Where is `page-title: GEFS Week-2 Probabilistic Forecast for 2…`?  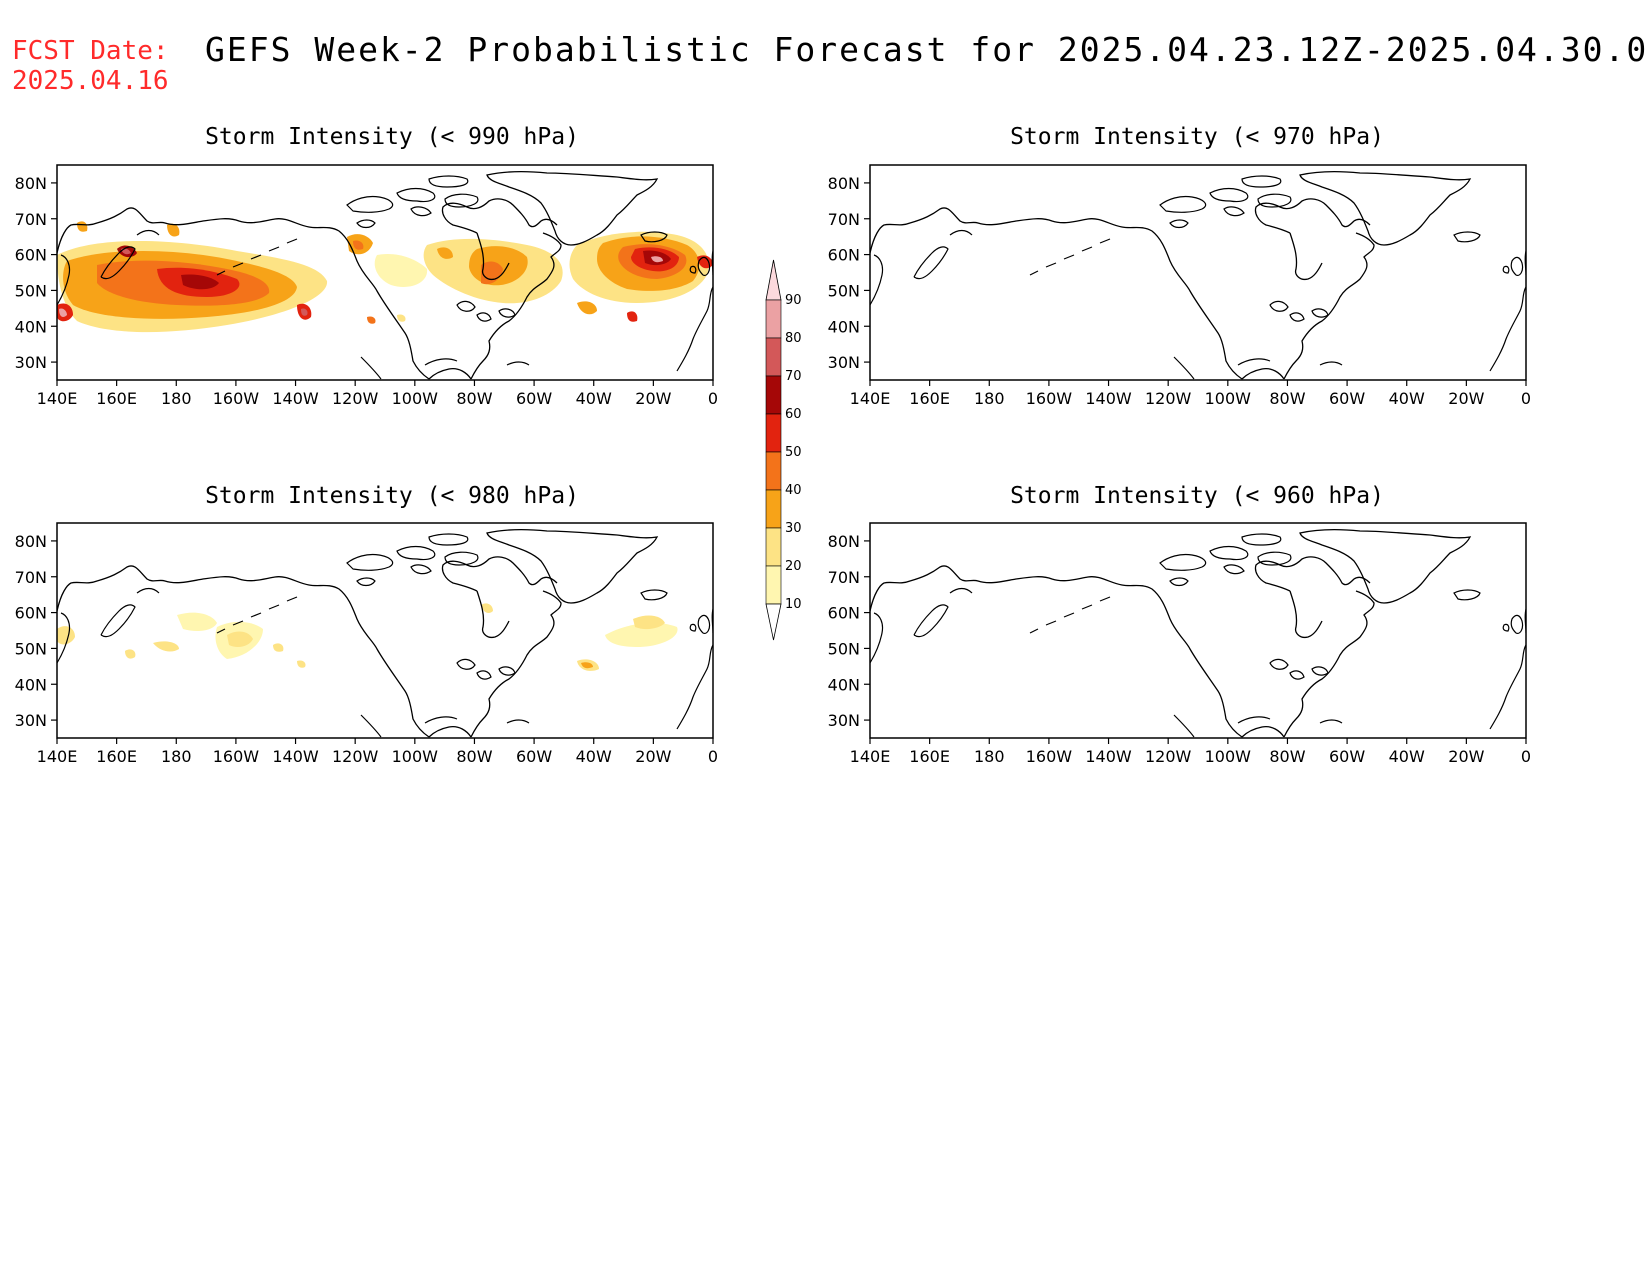 page-title: GEFS Week-2 Probabilistic Forecast for 2… is located at coordinates (927, 49).